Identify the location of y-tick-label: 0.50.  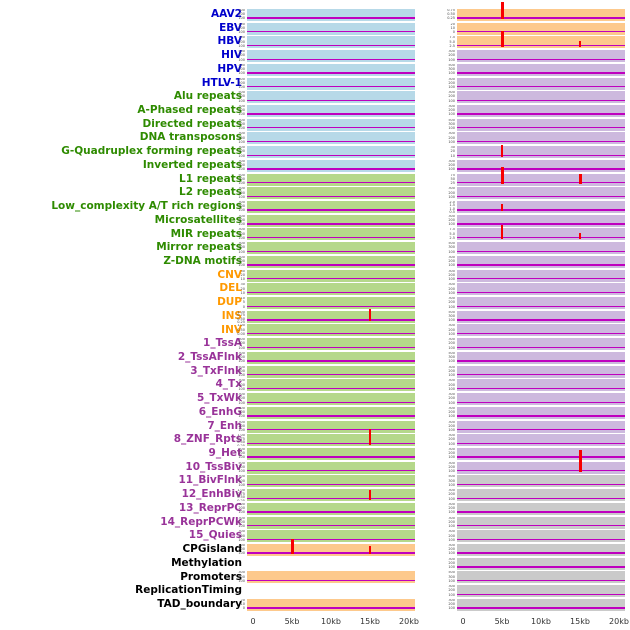
(241, 497).